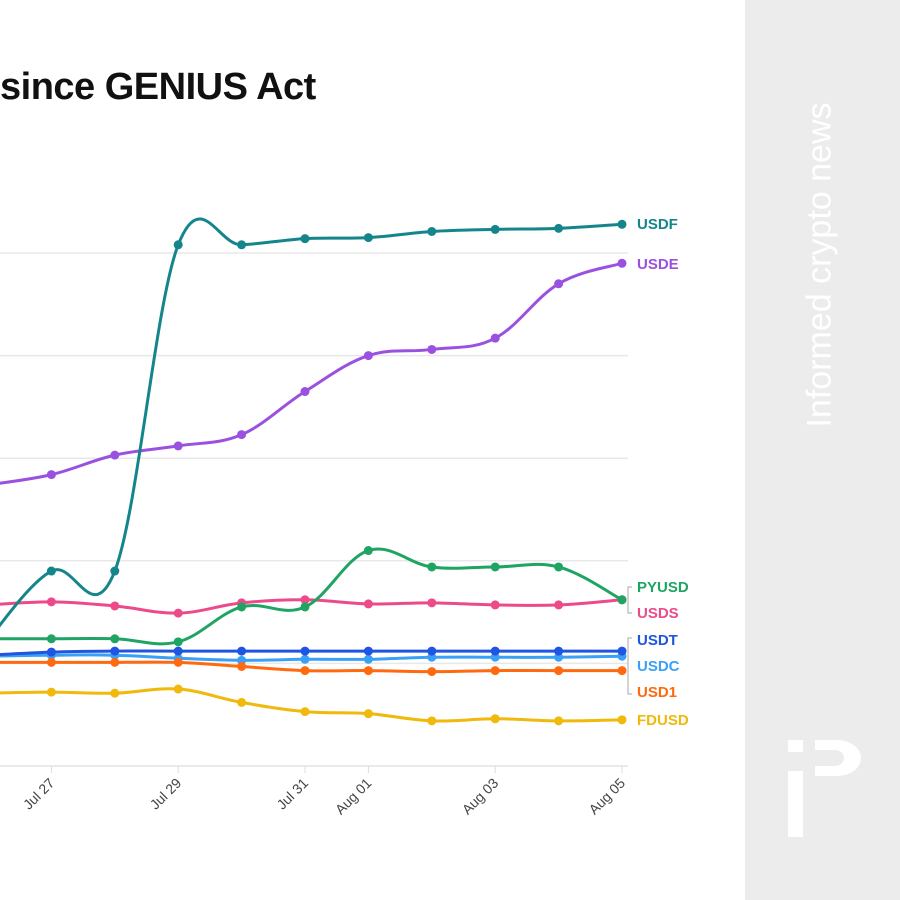 The width and height of the screenshot is (900, 900). What do you see at coordinates (39, 794) in the screenshot?
I see `x-tick-label: Jul 27` at bounding box center [39, 794].